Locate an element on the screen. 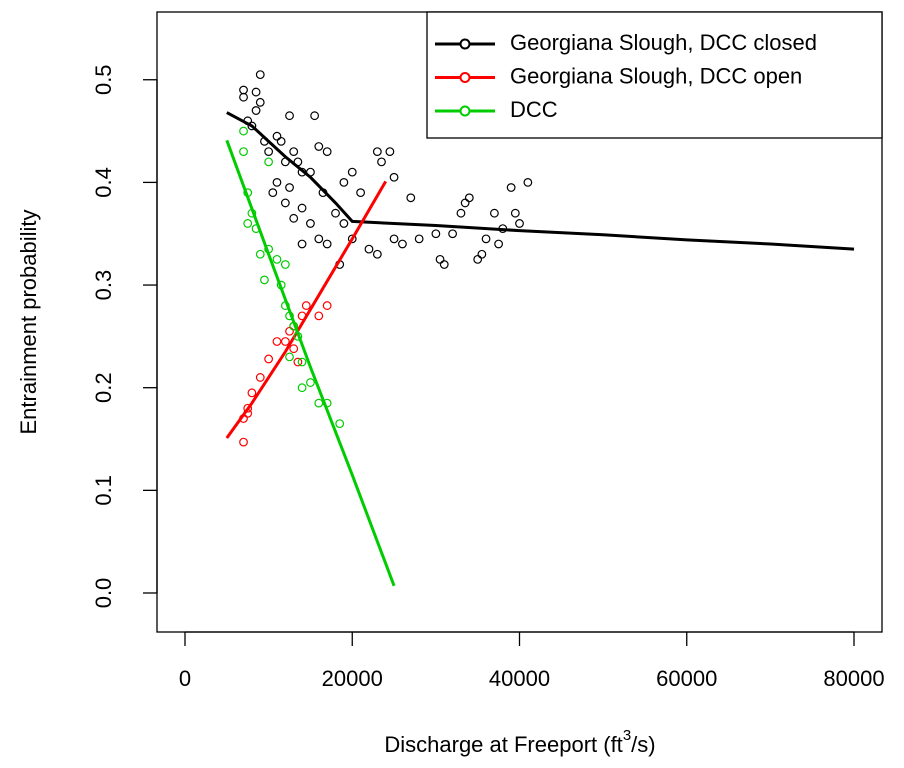 The height and width of the screenshot is (768, 904). y-axis-label: Entrainment probability is located at coordinates (28, 321).